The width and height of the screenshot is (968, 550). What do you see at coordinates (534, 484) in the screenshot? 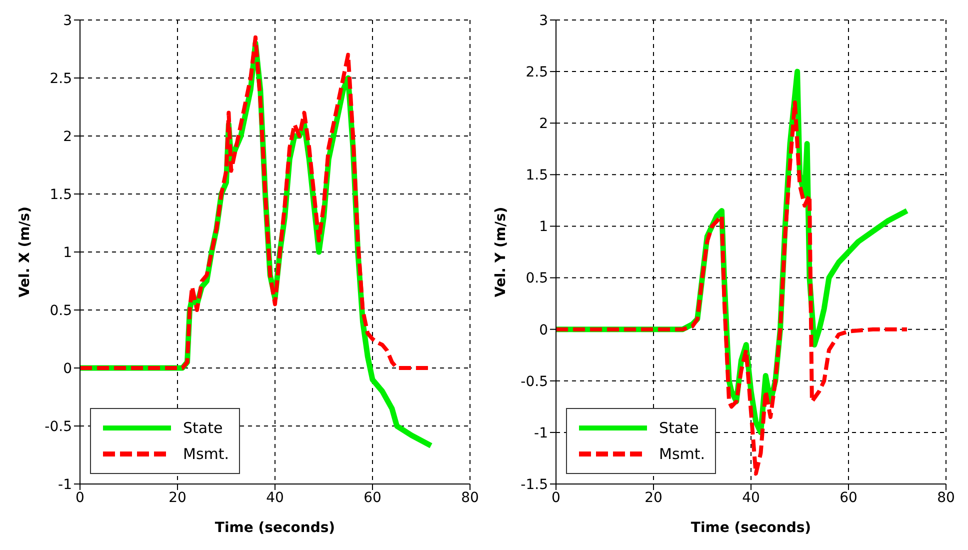
I see `y-tick-label: -1.5` at bounding box center [534, 484].